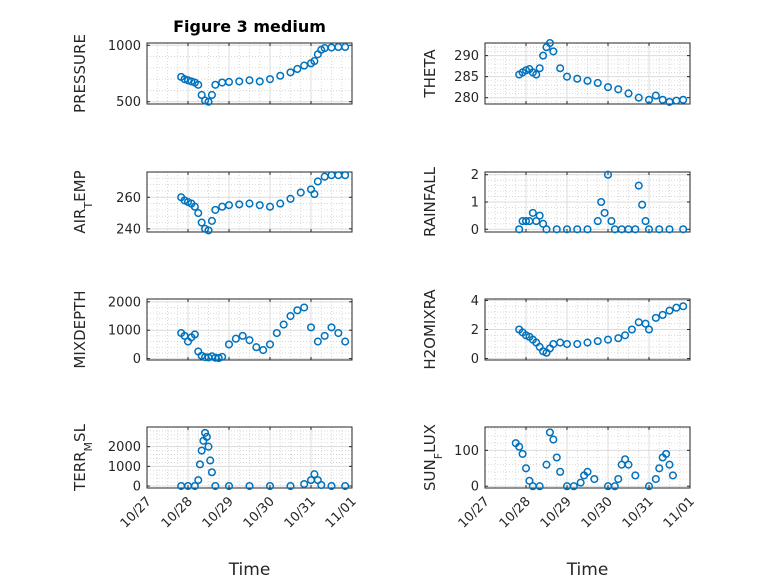 This screenshot has height=583, width=778. Describe the element at coordinates (80, 73) in the screenshot. I see `y-axis-label: PRESSURE` at that location.